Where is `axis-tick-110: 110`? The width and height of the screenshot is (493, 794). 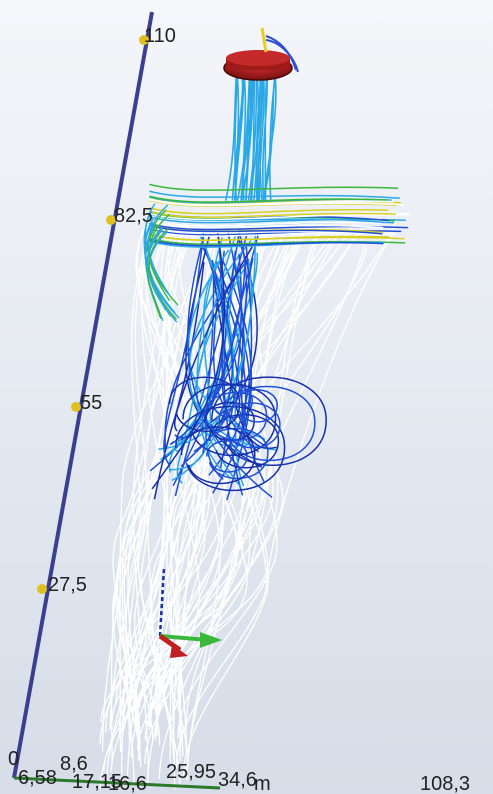 axis-tick-110: 110 is located at coordinates (157, 36).